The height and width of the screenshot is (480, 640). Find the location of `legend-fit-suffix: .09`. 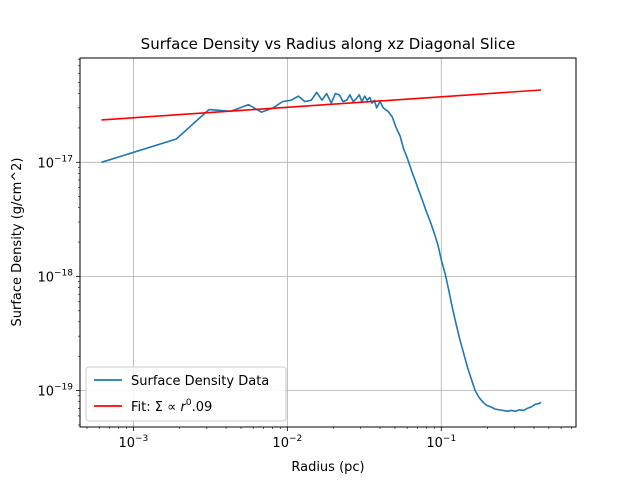

legend-fit-suffix: .09 is located at coordinates (202, 407).